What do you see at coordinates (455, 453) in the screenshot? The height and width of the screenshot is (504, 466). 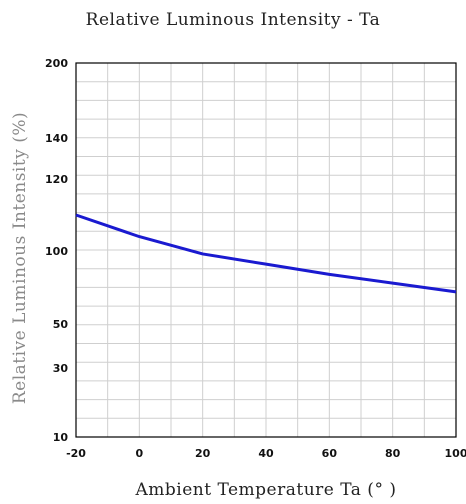 I see `x-tick-label: 100` at bounding box center [455, 453].